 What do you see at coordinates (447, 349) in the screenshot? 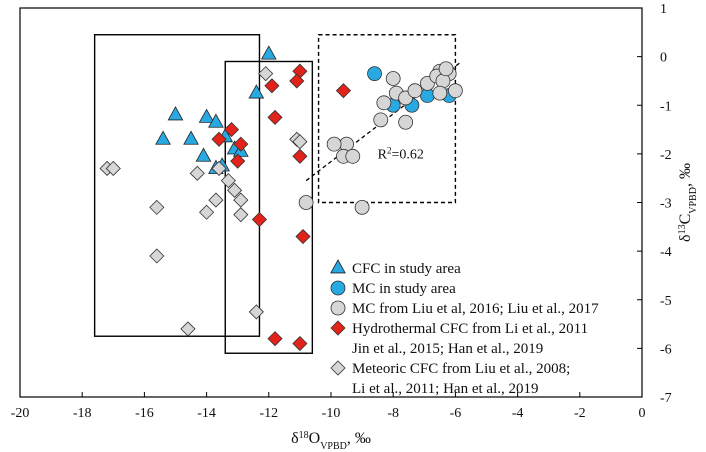
I see `legend-label-5: Jin et al., 2015; Han et al., 2019` at bounding box center [447, 349].